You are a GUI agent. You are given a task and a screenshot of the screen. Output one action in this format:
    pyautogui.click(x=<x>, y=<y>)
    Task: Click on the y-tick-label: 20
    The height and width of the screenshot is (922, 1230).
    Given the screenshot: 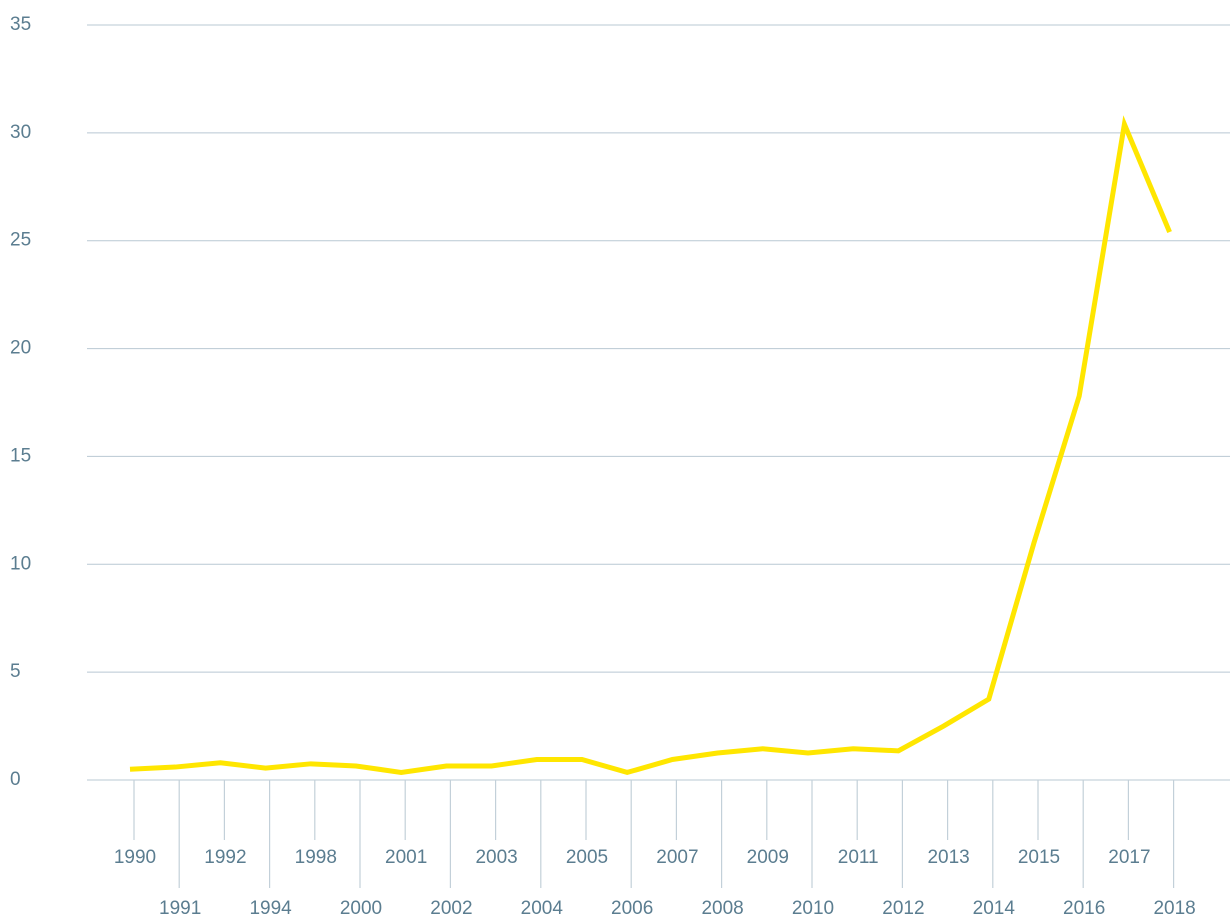 What is the action you would take?
    pyautogui.click(x=20, y=348)
    